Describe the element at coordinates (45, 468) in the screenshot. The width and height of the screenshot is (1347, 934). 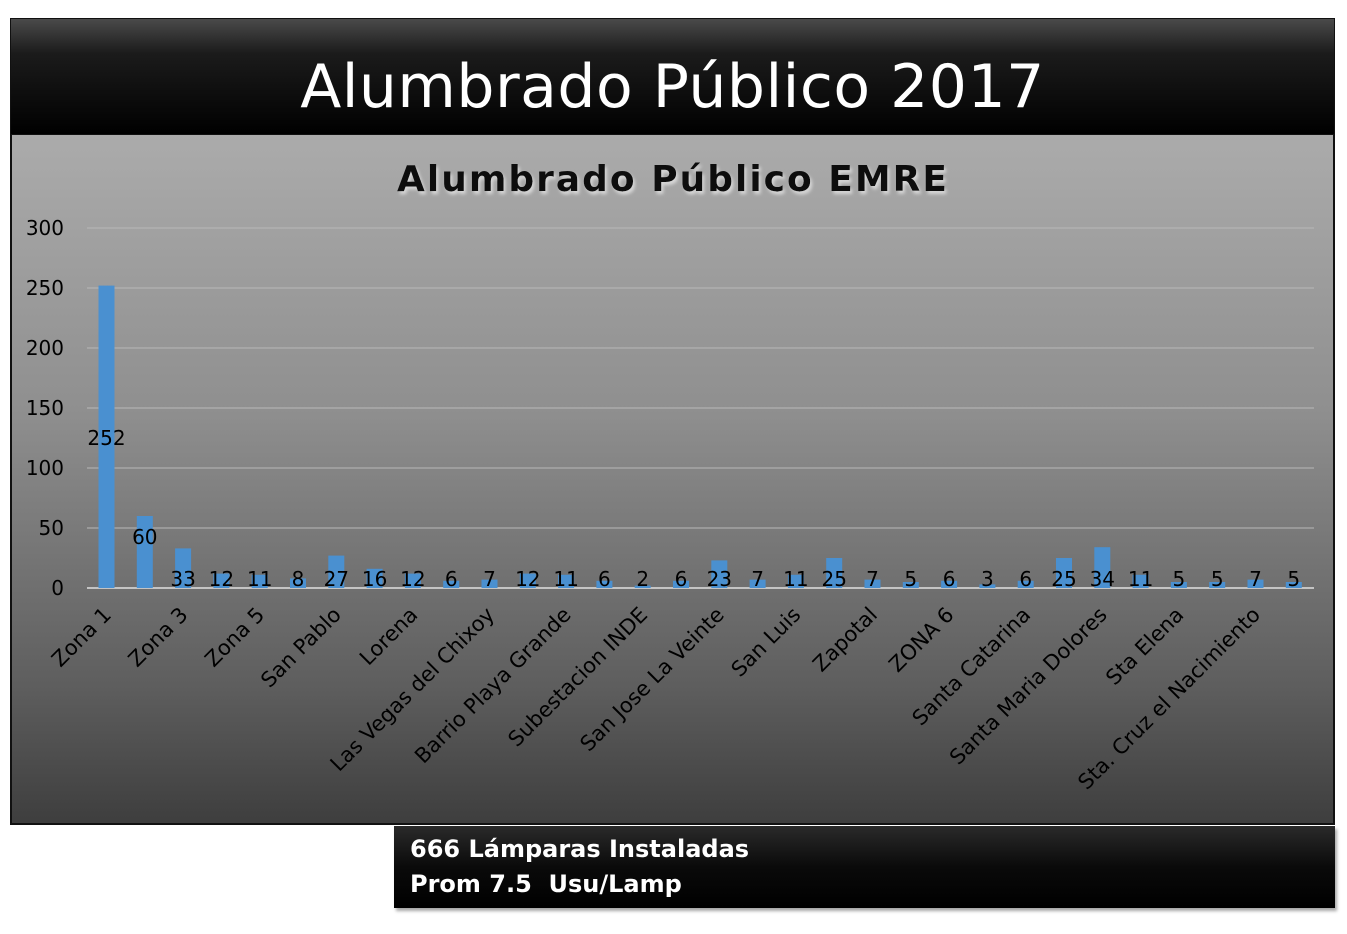
I see `y-tick-label: 100` at that location.